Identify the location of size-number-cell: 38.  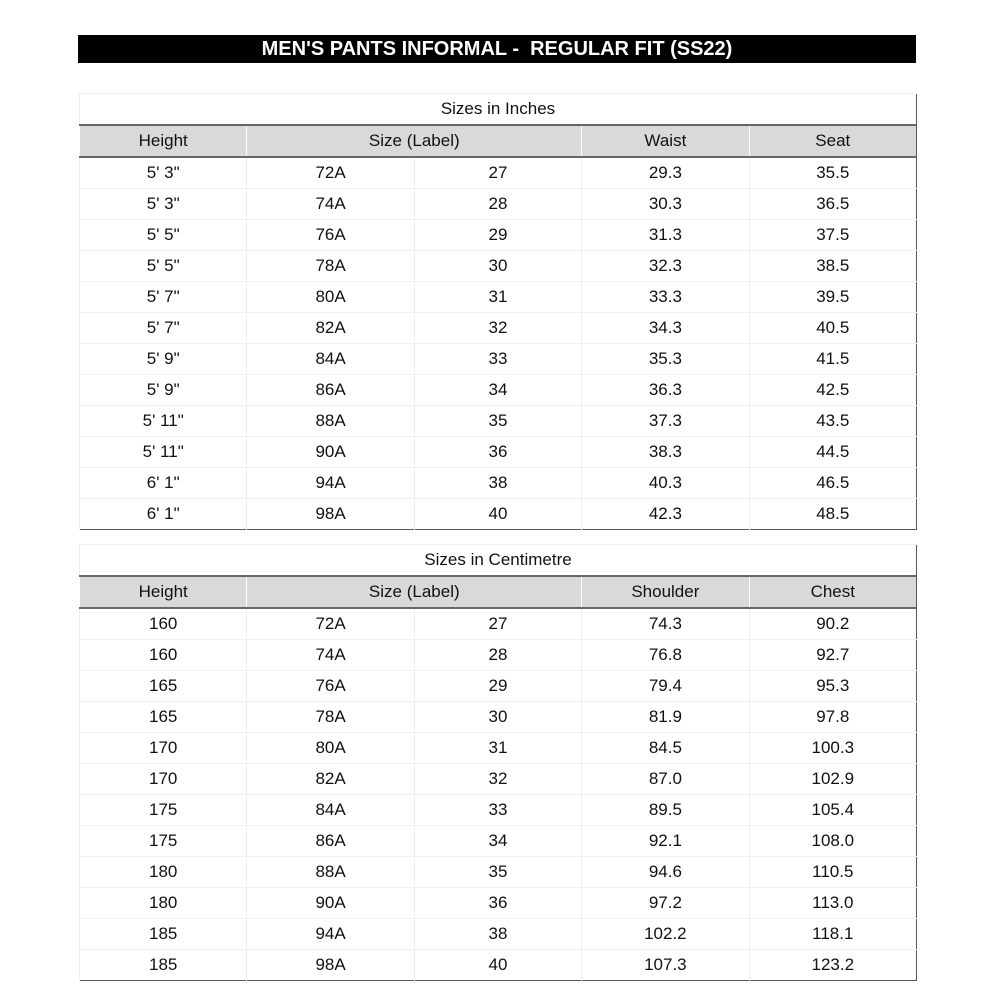
(497, 934).